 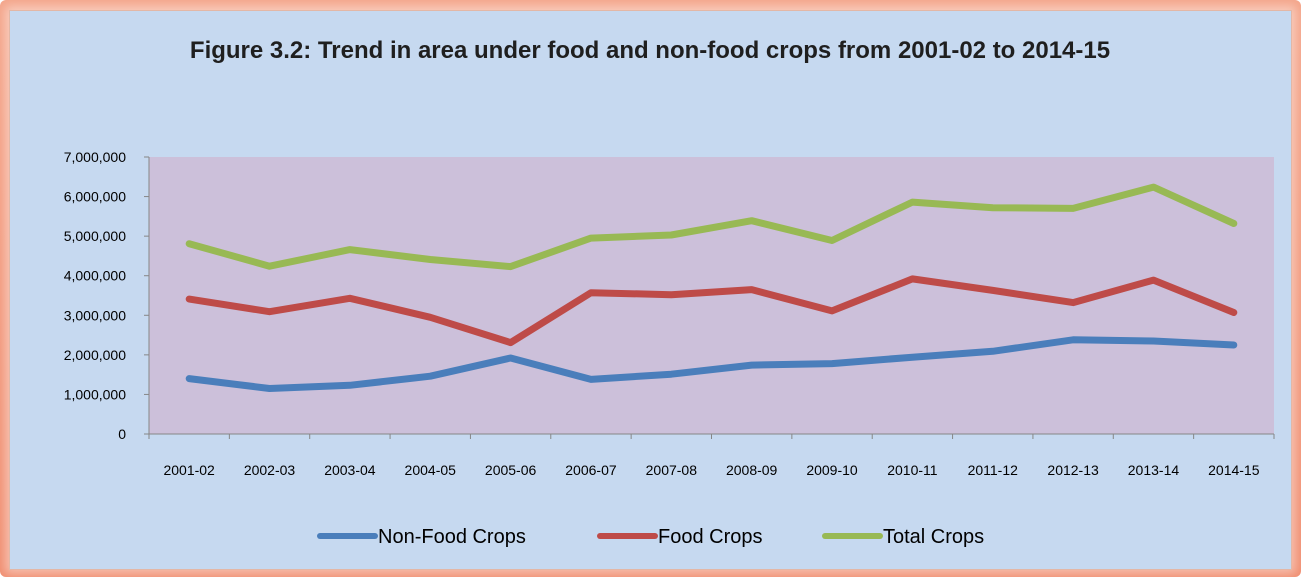 I want to click on x-tick-label: 2001-02, so click(x=189, y=470).